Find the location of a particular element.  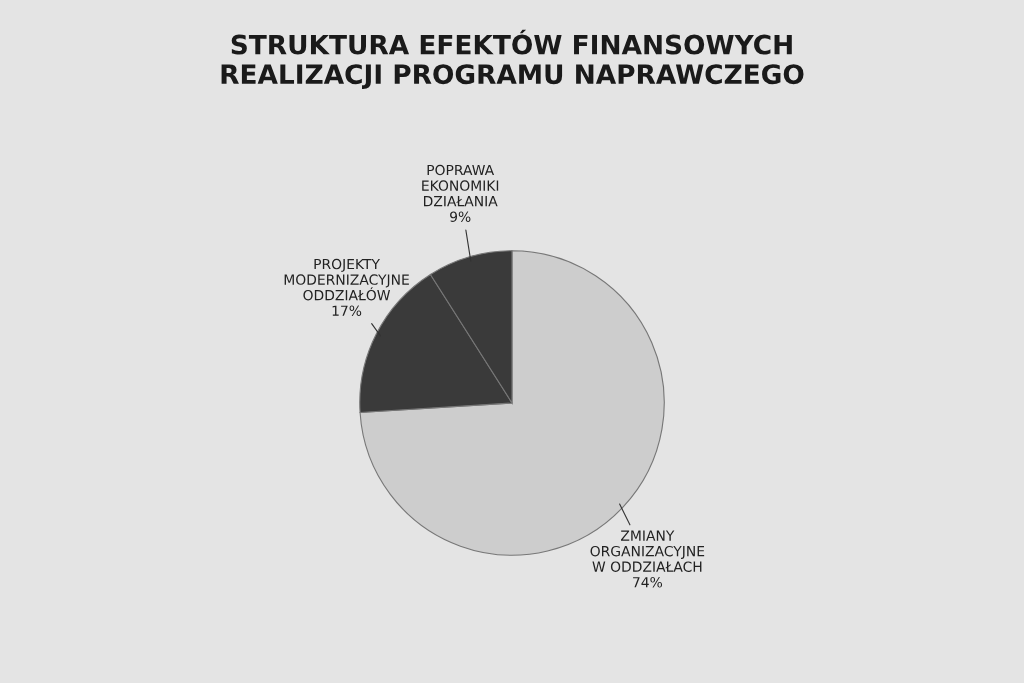

data-label: 17% is located at coordinates (347, 310).